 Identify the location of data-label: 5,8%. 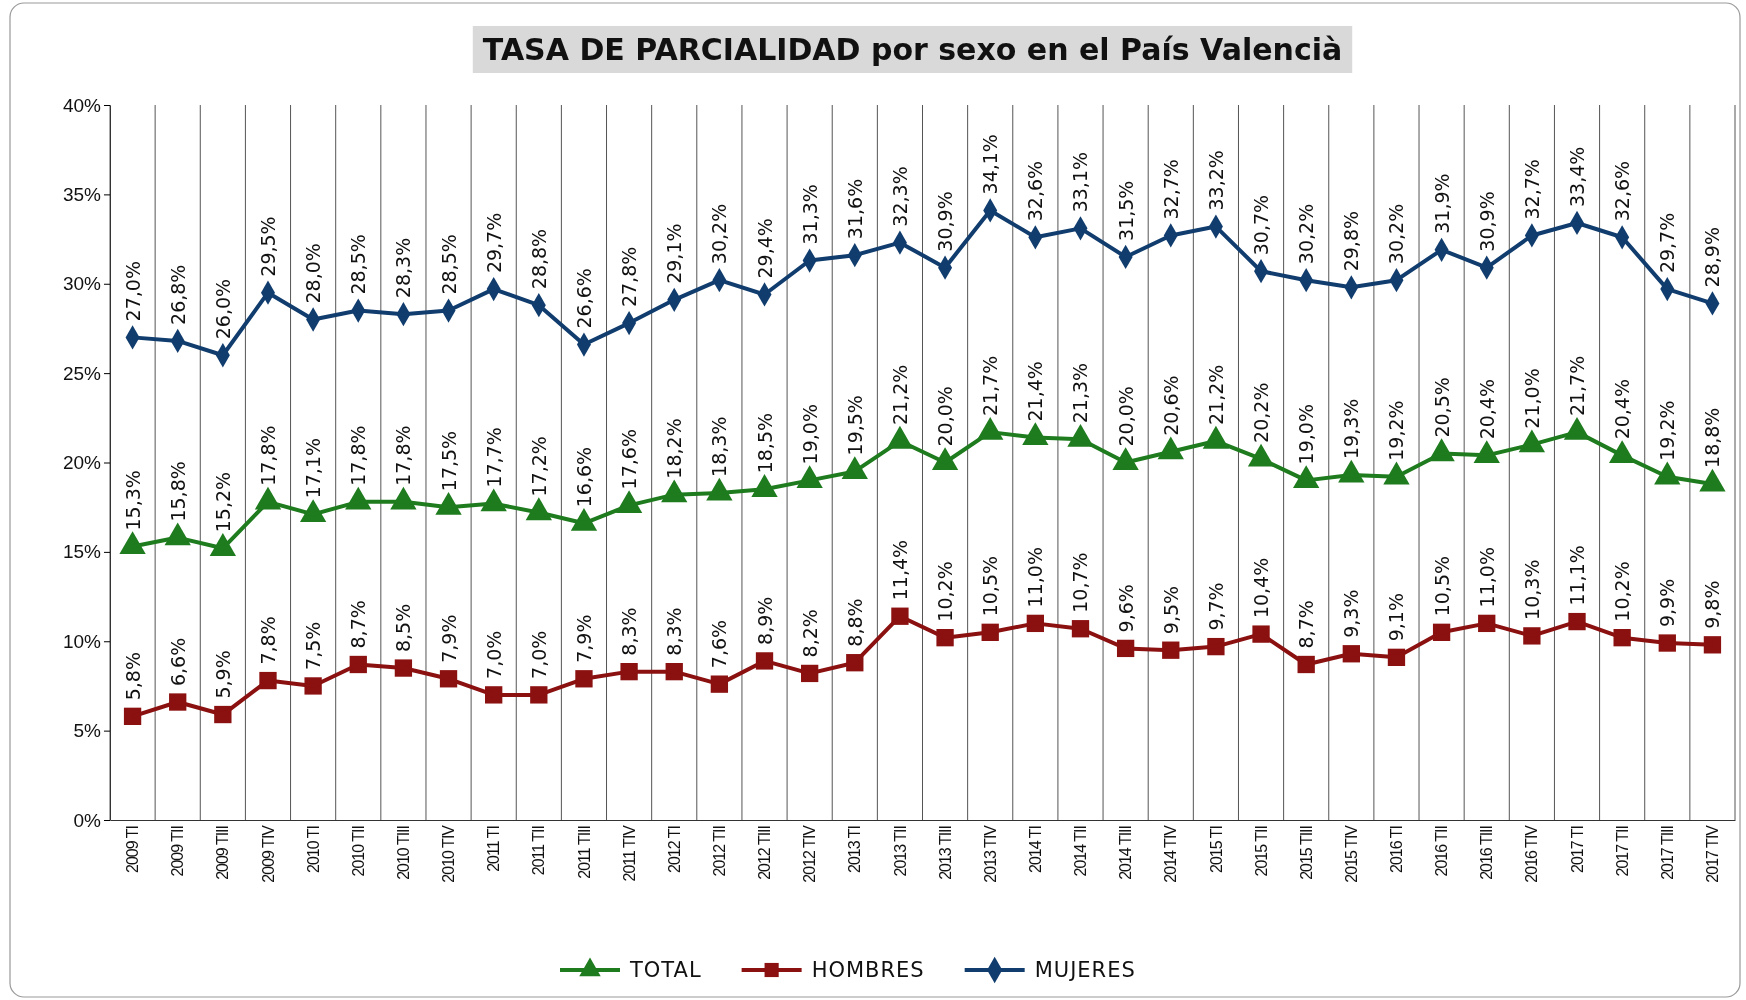
(132, 676).